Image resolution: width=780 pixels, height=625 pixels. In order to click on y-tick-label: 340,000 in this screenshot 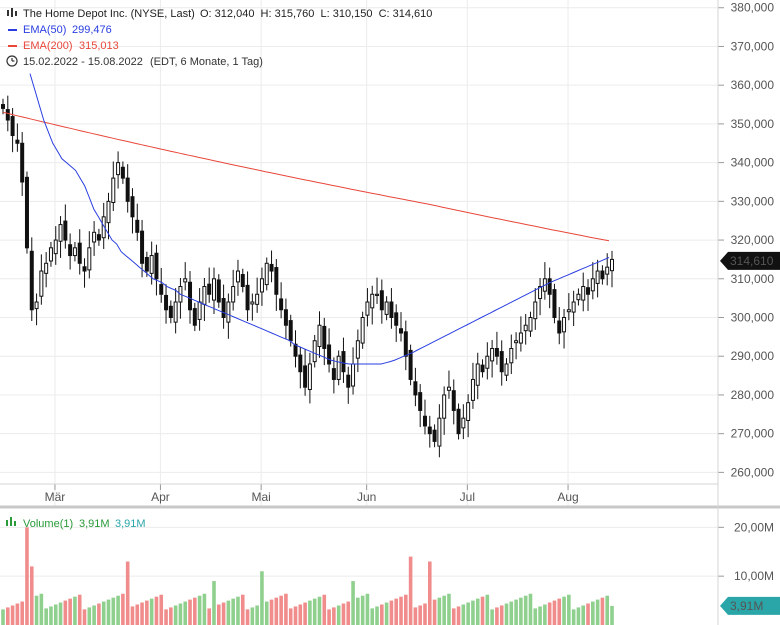, I will do `click(753, 163)`.